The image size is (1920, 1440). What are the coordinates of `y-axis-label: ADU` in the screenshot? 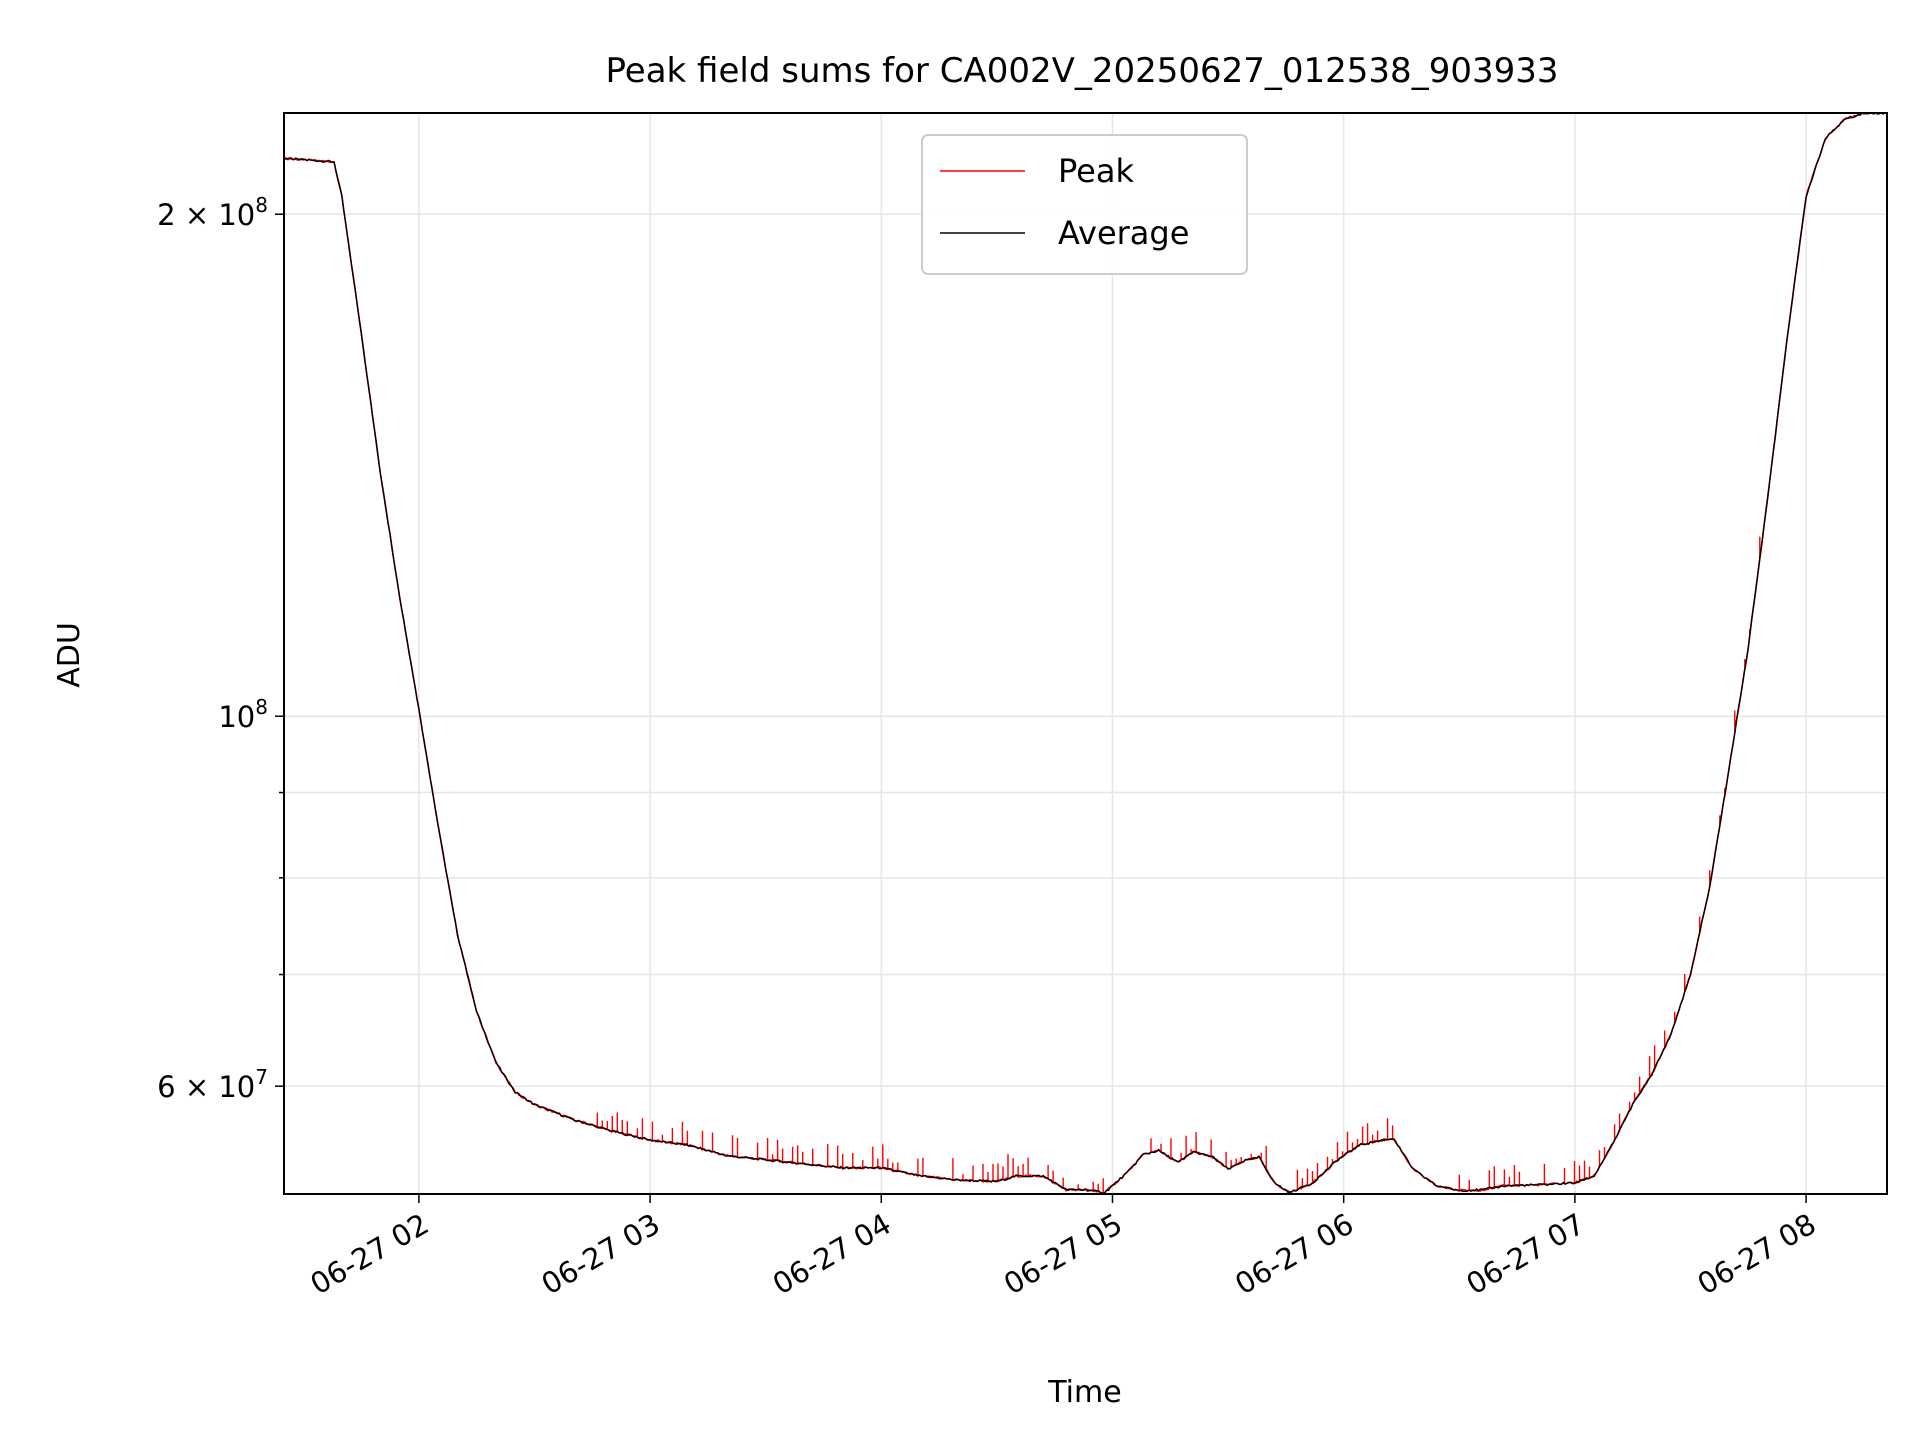 It's located at (69, 655).